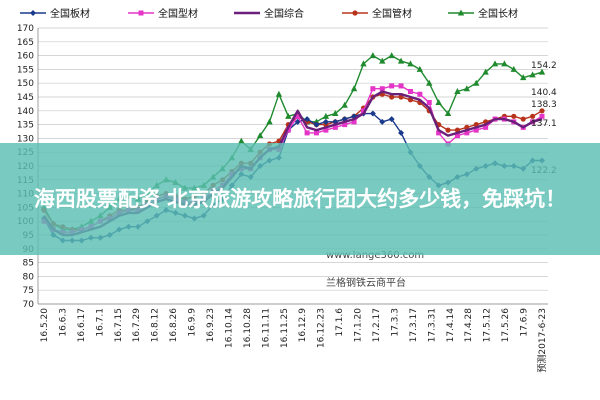  What do you see at coordinates (211, 325) in the screenshot?
I see `x-tick-label: 16.9.23` at bounding box center [211, 325].